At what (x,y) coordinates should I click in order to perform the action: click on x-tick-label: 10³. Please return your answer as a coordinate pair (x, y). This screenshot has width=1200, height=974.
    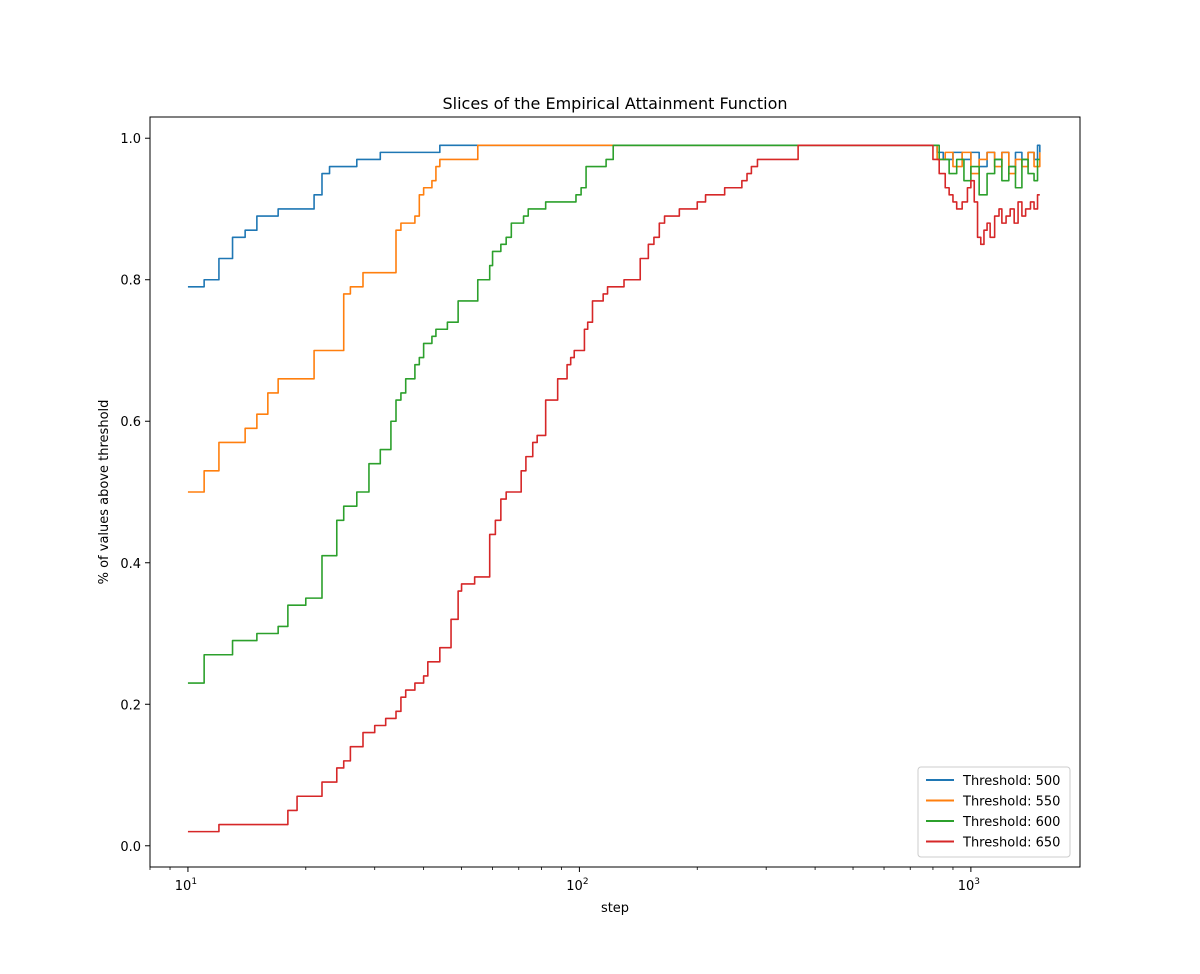
    Looking at the image, I should click on (969, 885).